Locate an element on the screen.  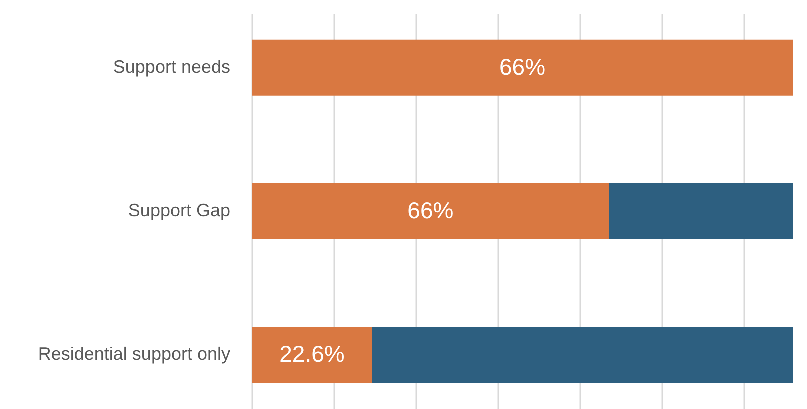
y-tick-label: Support Gap is located at coordinates (179, 210).